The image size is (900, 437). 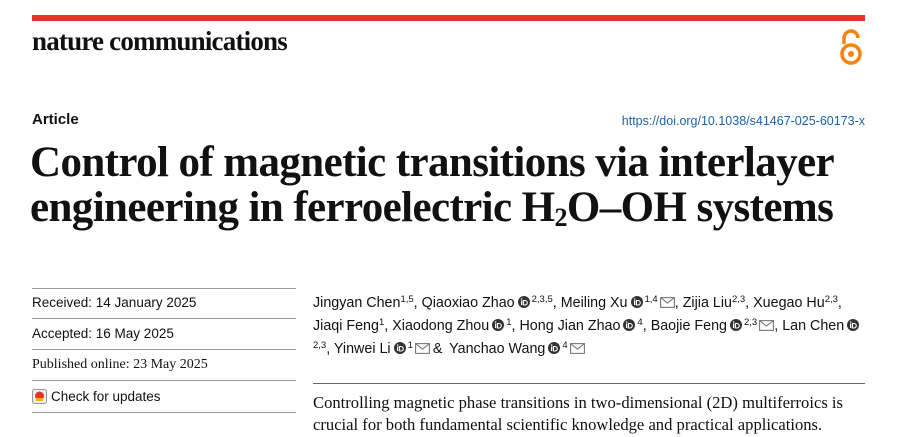 What do you see at coordinates (587, 337) in the screenshot?
I see `author: Lan Chen 2,3` at bounding box center [587, 337].